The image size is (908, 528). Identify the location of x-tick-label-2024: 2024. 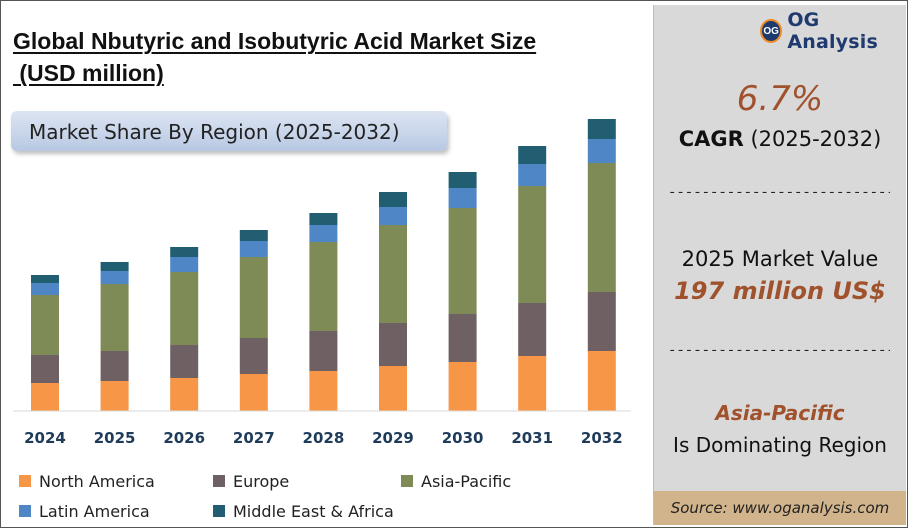
(45, 438).